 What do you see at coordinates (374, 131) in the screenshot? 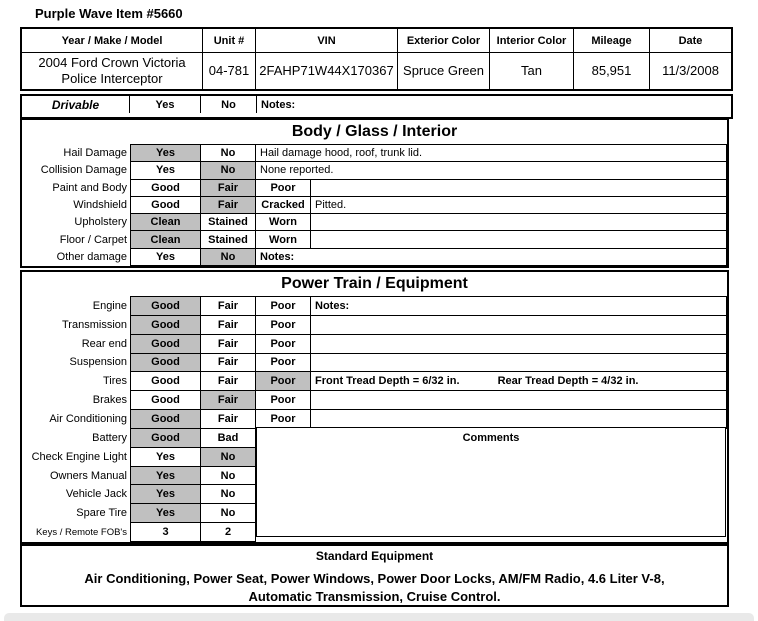
I see `section-title-body-glass-interior: Body / Glass / Interior` at bounding box center [374, 131].